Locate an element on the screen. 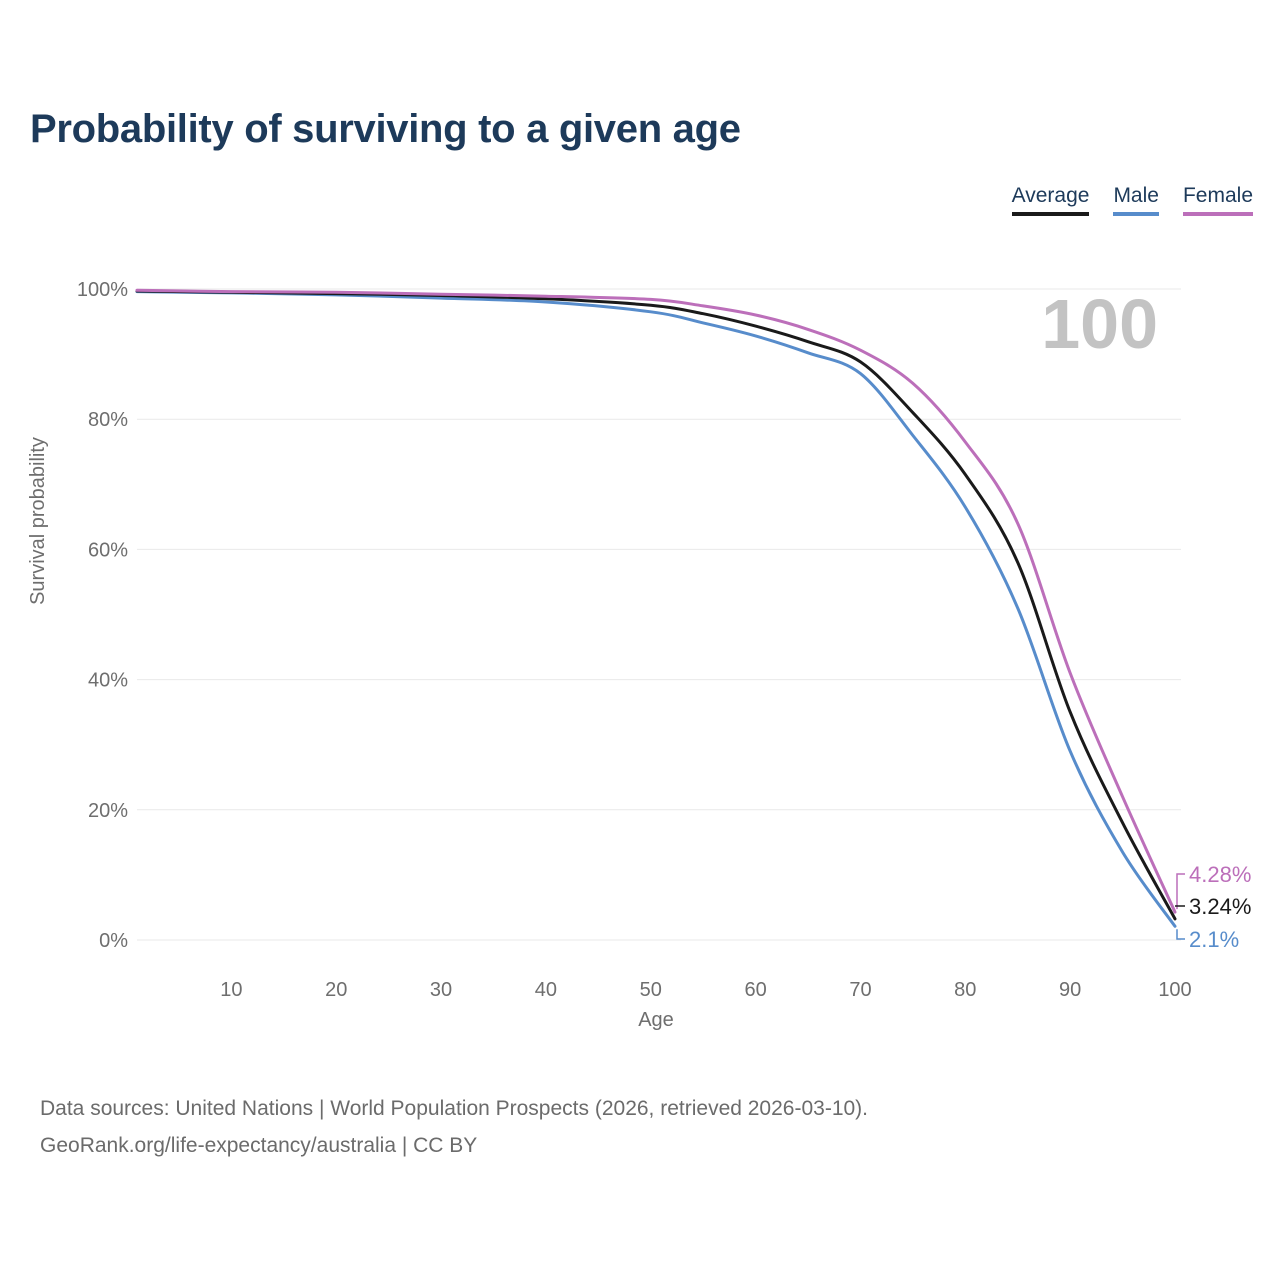 This screenshot has width=1280, height=1280. y-tick-label: 60% is located at coordinates (108, 550).